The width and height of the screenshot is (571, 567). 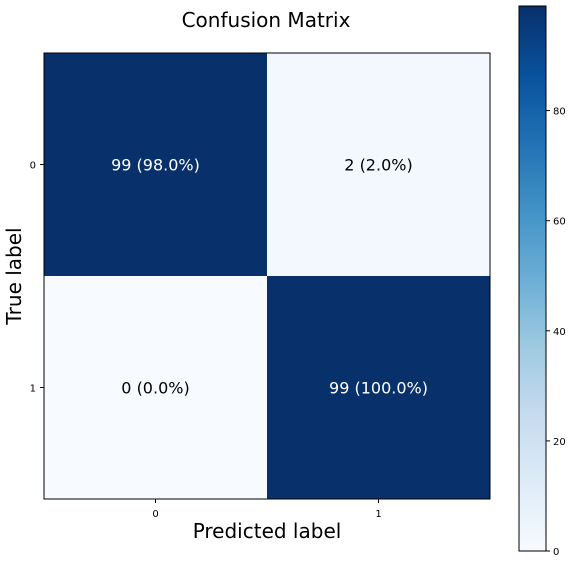 What do you see at coordinates (267, 531) in the screenshot?
I see `x-axis-label: Predicted label` at bounding box center [267, 531].